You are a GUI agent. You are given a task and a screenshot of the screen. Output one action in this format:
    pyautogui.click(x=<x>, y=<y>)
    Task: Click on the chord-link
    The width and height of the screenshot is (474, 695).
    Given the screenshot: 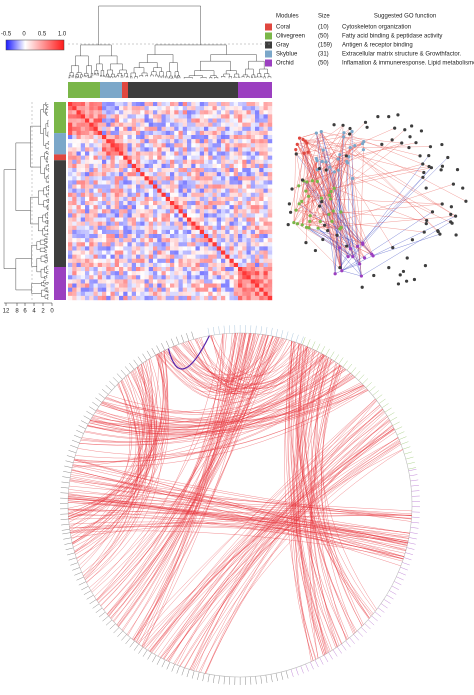 What is the action you would take?
    pyautogui.click(x=240, y=514)
    